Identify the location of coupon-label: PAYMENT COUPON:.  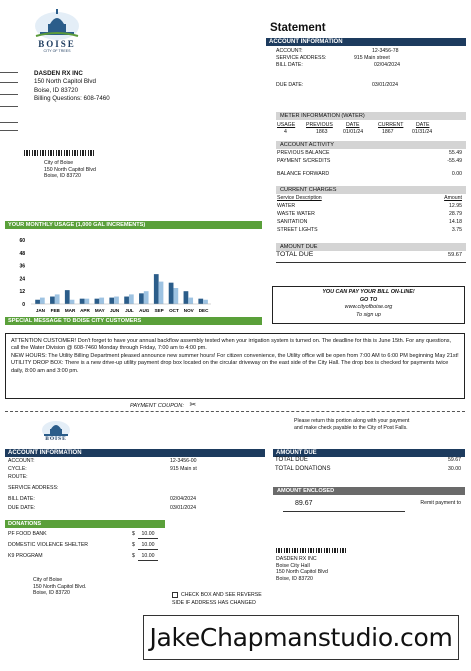
(157, 406).